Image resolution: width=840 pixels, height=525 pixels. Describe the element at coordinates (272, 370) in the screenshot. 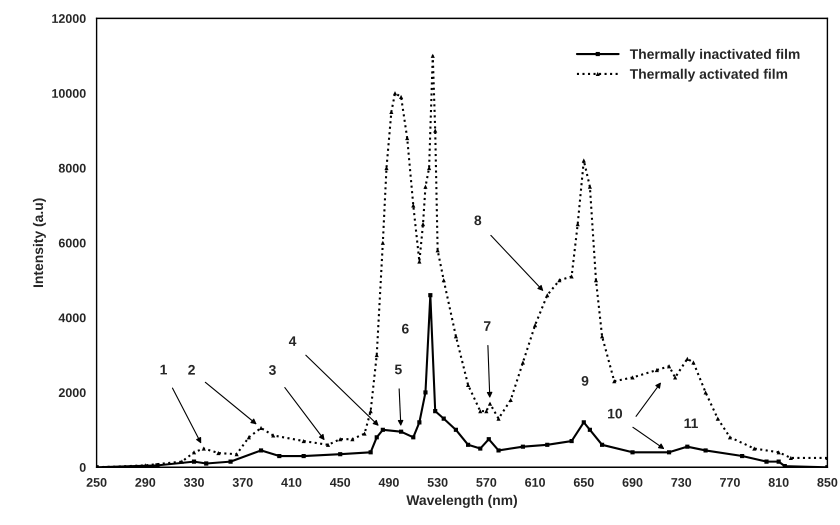

I see `annotation: 3` at that location.